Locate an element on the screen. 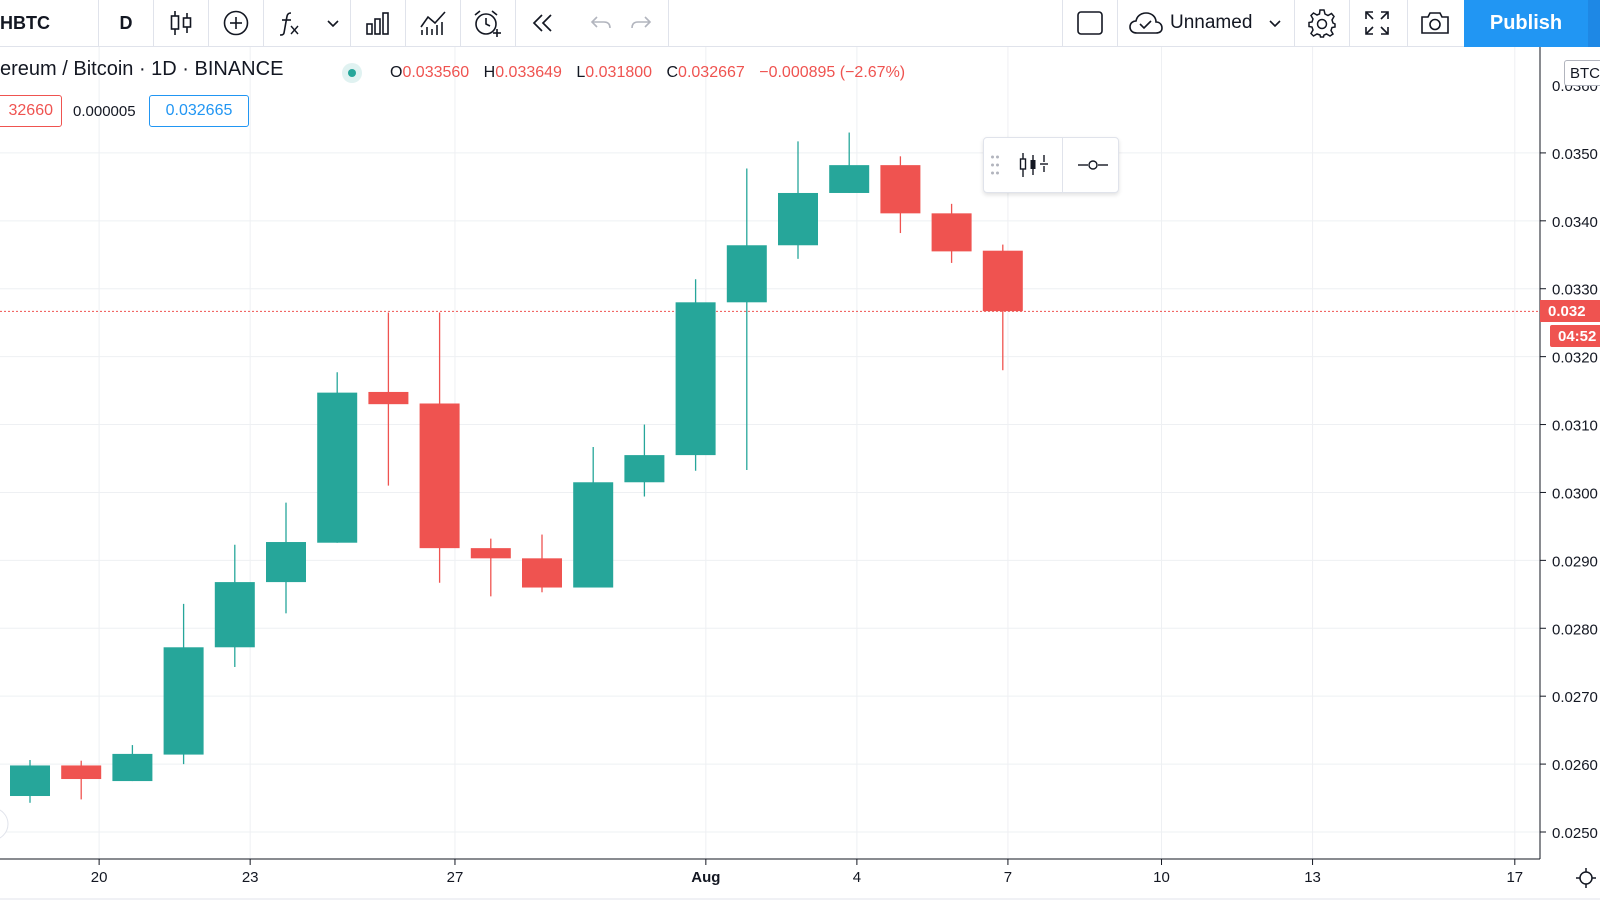 The image size is (1600, 900). redo-button is located at coordinates (641, 23).